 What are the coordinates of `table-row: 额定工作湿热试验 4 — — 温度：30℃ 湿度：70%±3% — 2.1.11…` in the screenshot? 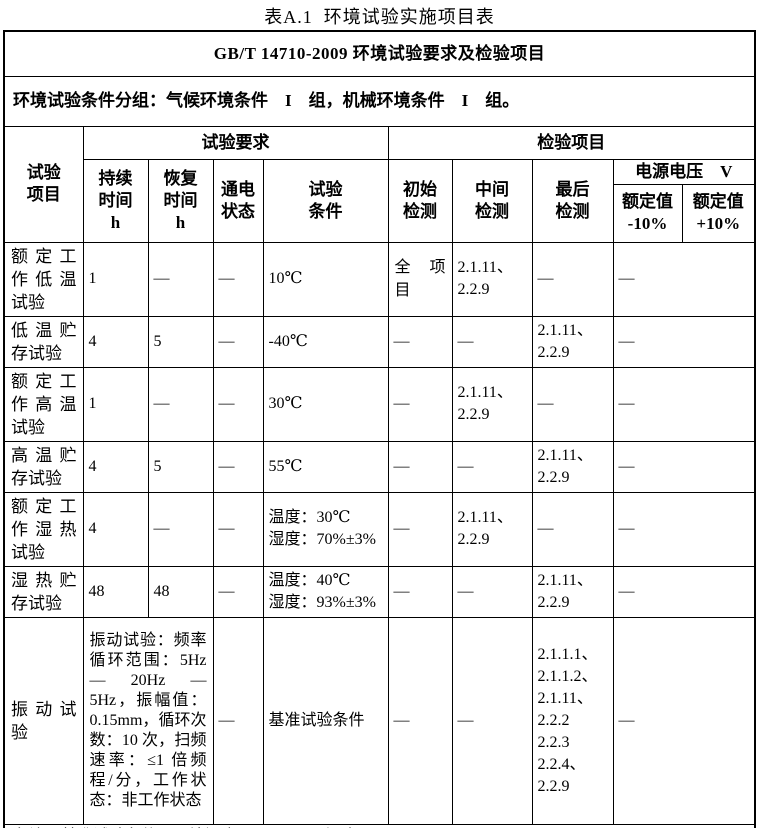 It's located at (379, 529).